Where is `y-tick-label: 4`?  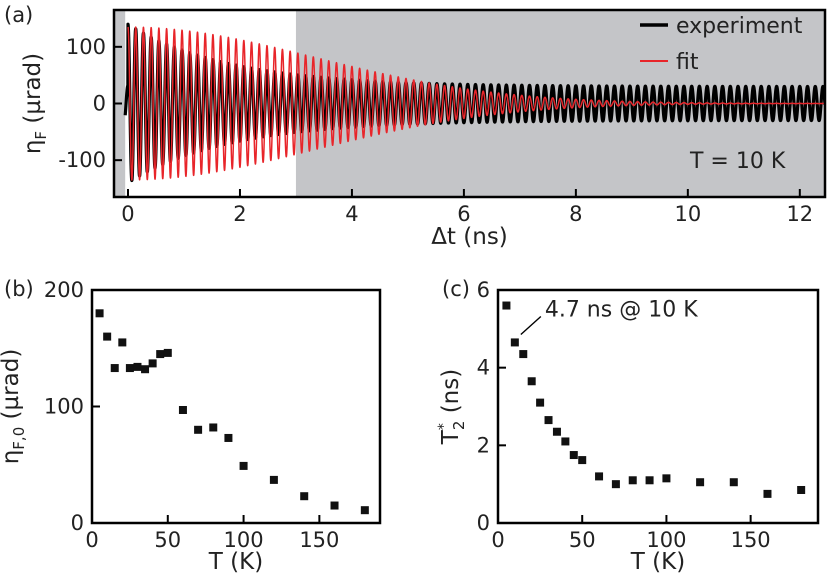 y-tick-label: 4 is located at coordinates (483, 368).